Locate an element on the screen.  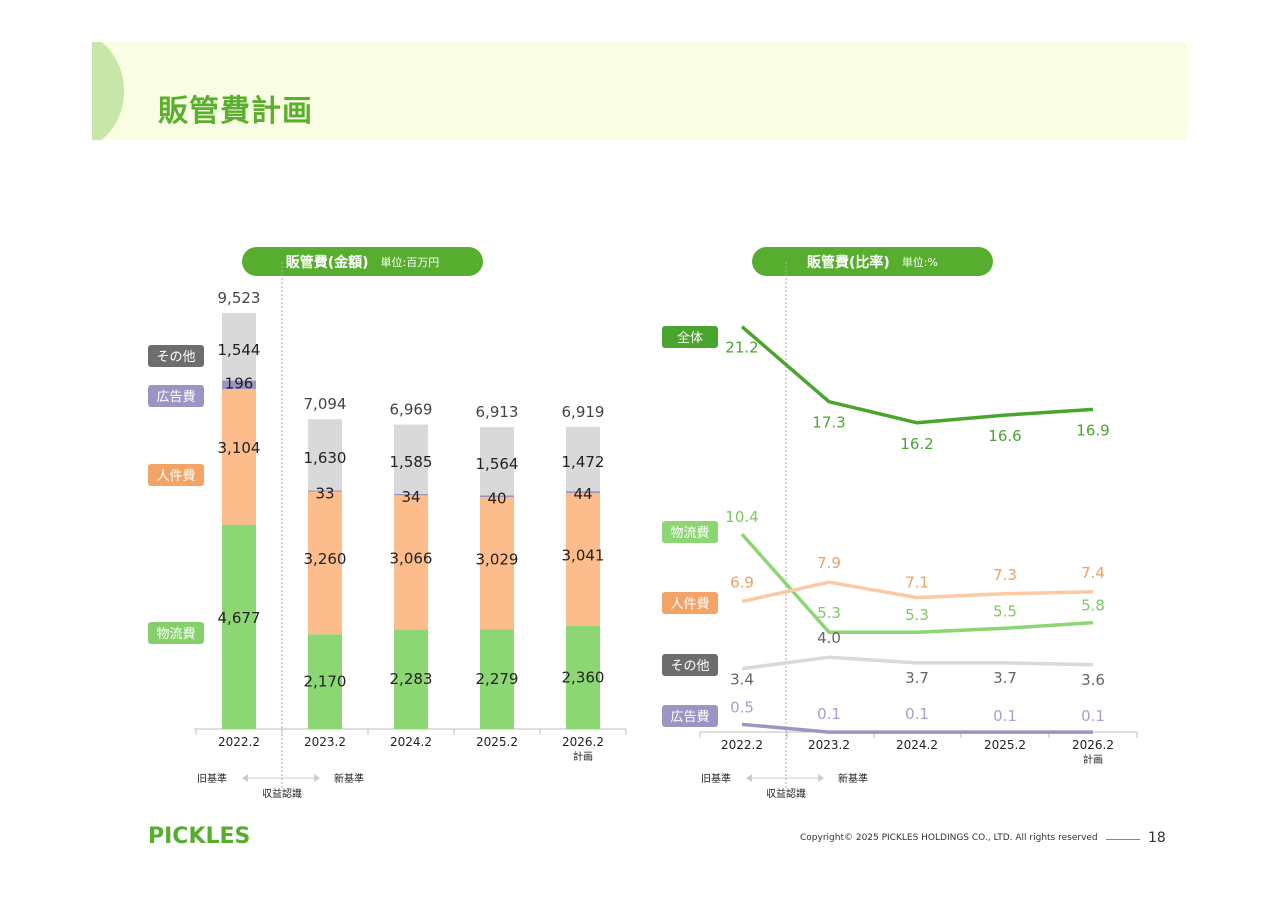
amount-arrow-right is located at coordinates (317, 778).